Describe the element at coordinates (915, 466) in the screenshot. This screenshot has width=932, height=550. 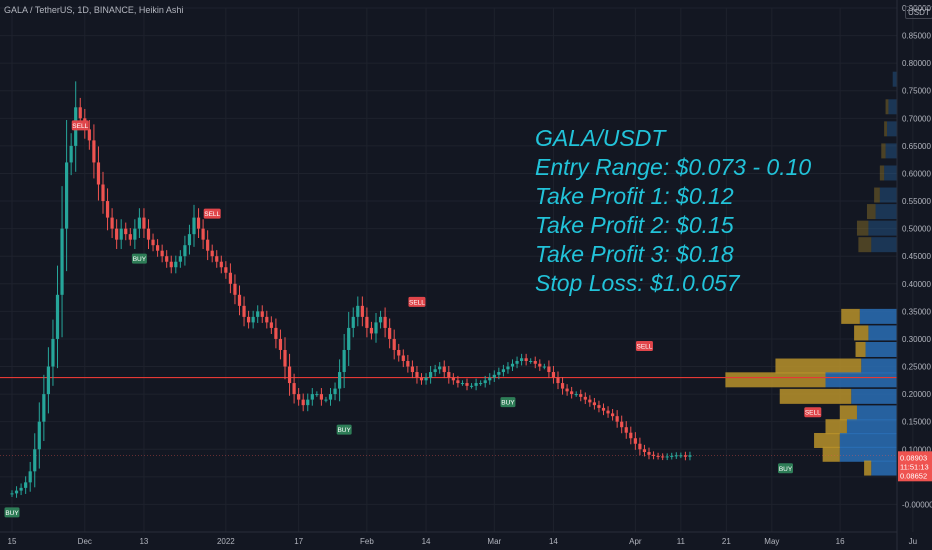
I see `current-price-tag` at that location.